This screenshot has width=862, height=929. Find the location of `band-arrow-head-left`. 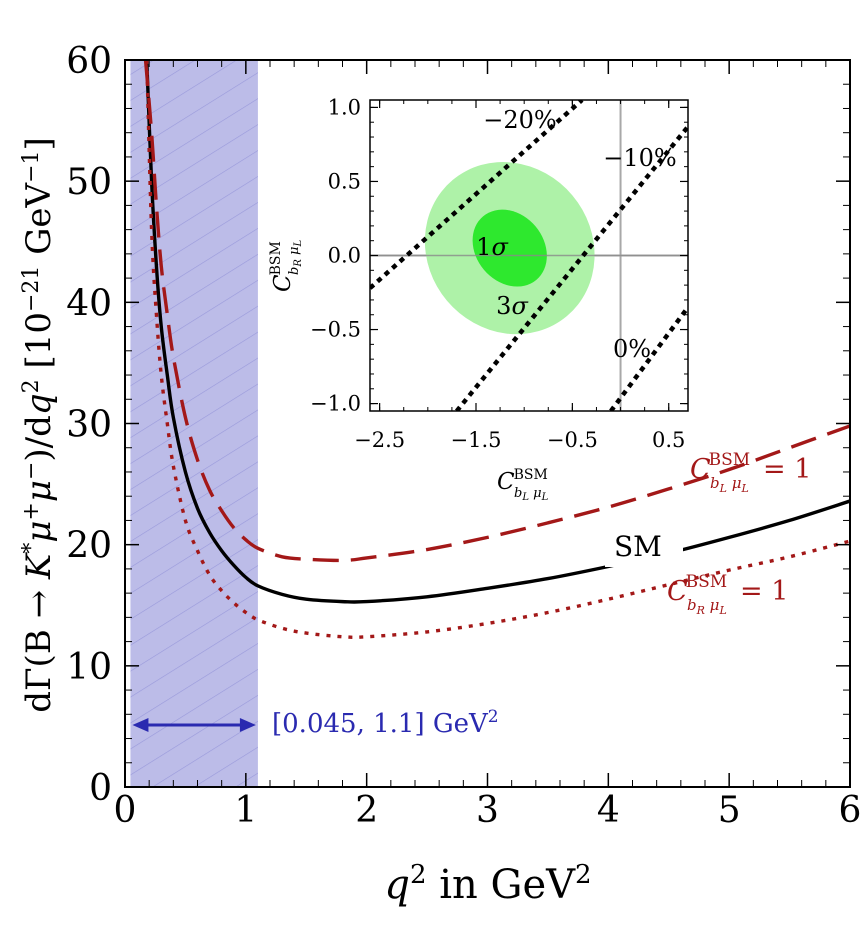

band-arrow-head-left is located at coordinates (140, 725).